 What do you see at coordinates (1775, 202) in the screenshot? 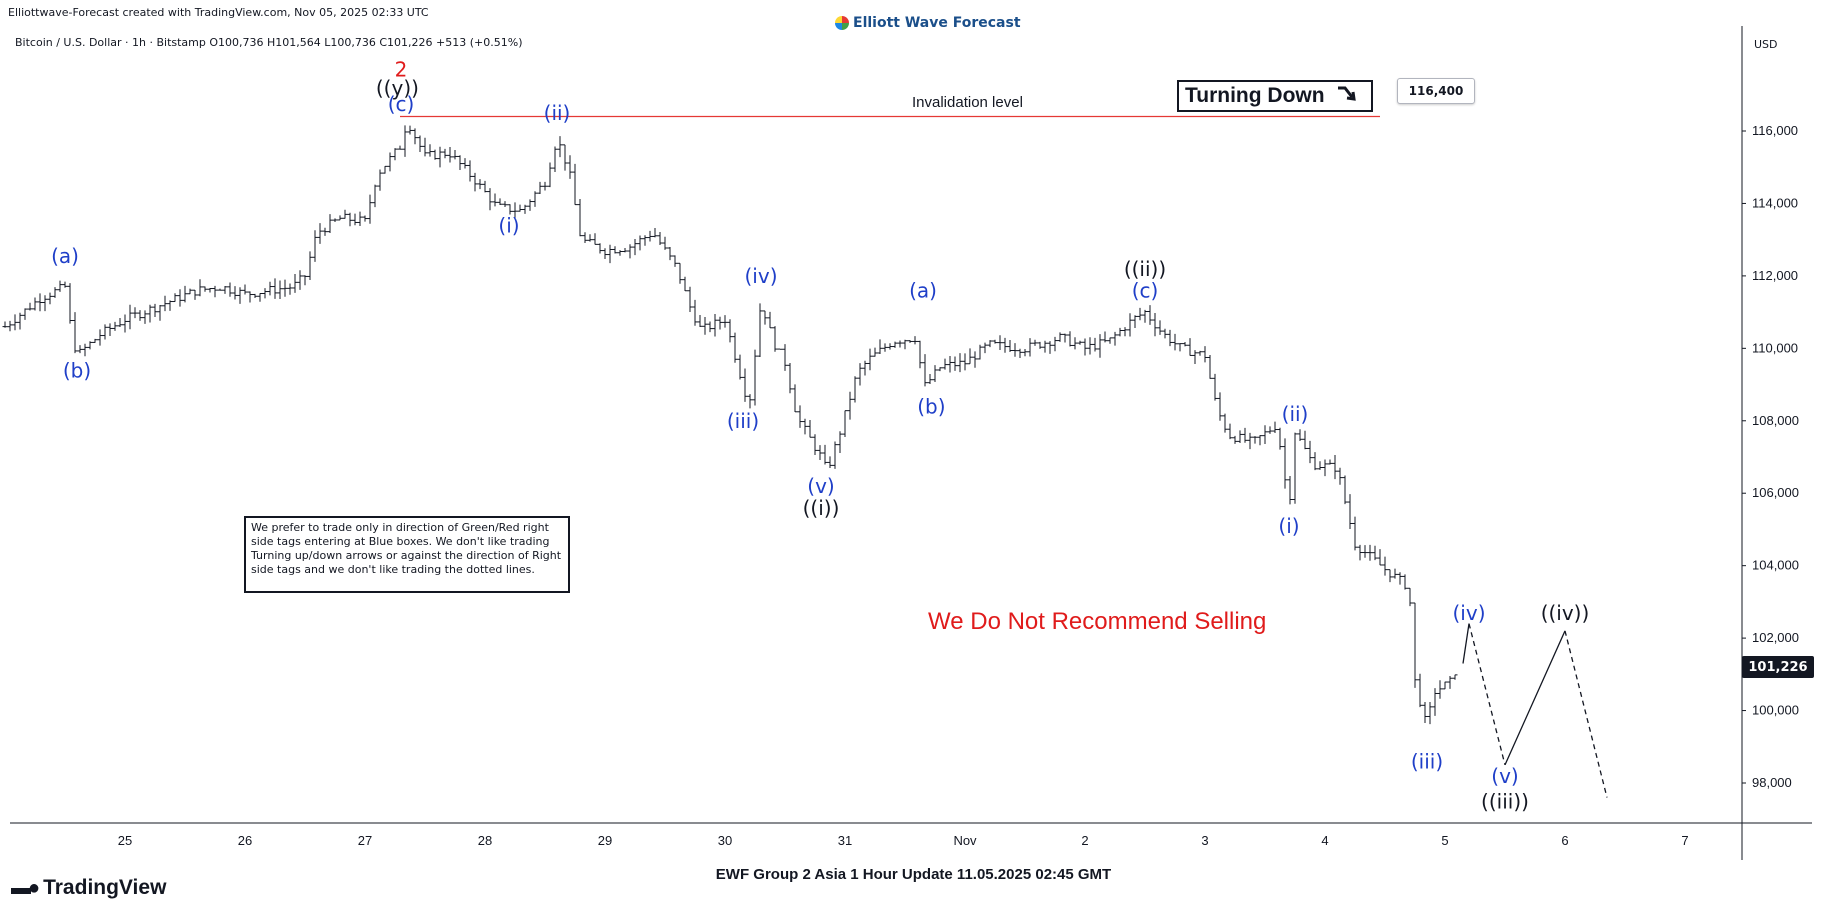
I see `price-tick-label: 114,000` at bounding box center [1775, 202].